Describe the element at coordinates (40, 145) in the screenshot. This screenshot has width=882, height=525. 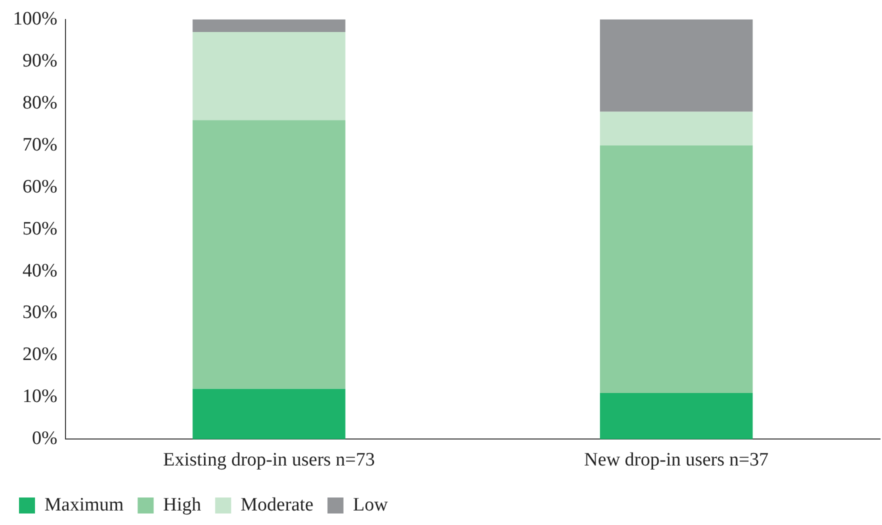
I see `y-tick-label: 70%` at that location.